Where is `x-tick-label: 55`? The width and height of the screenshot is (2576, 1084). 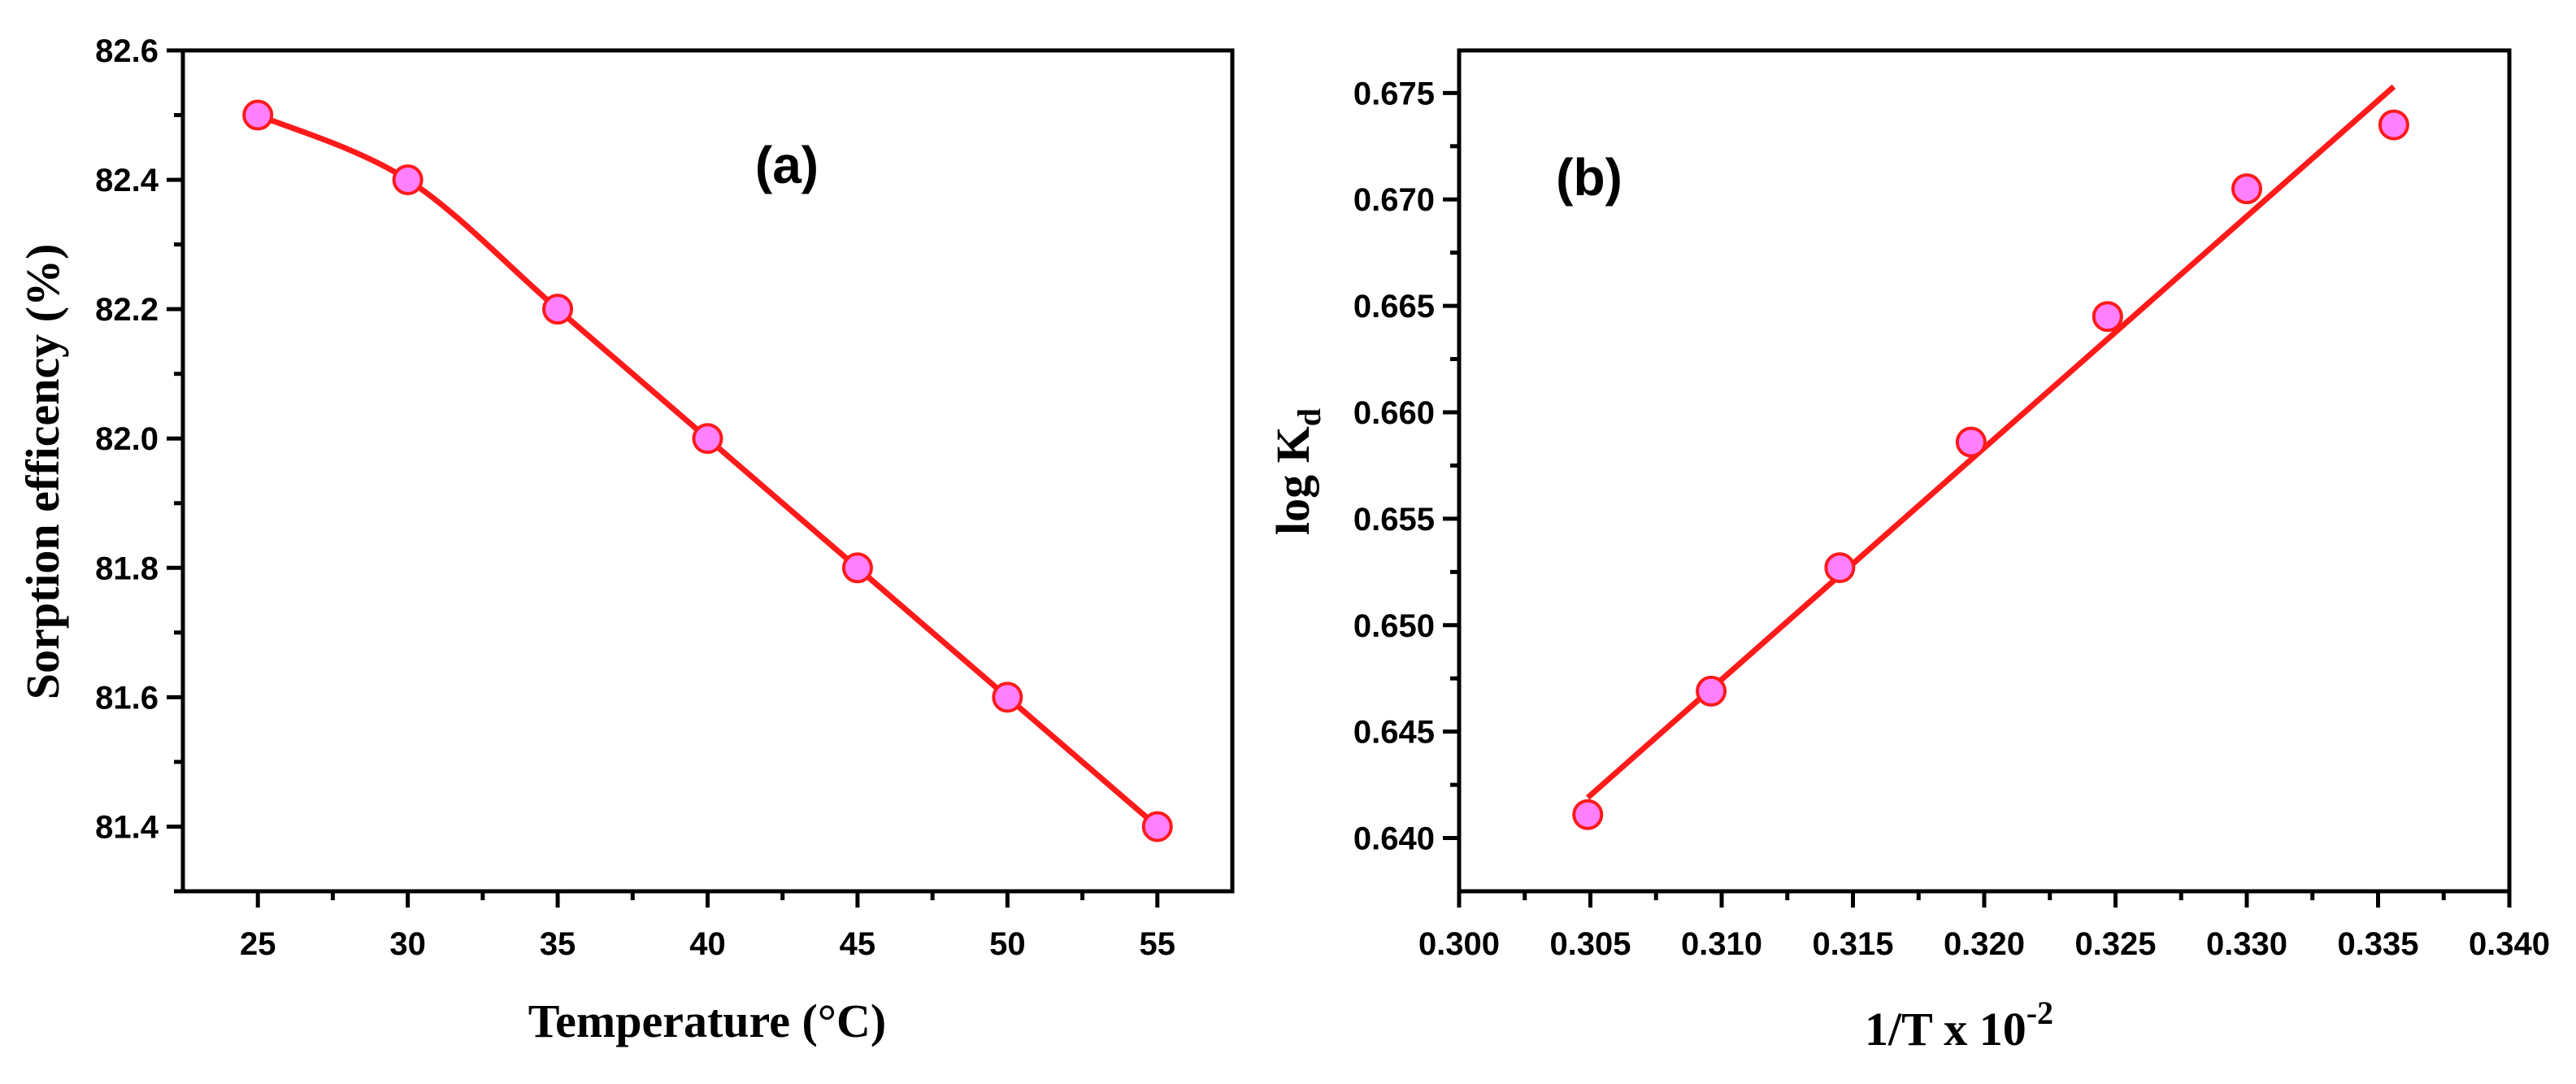 x-tick-label: 55 is located at coordinates (1158, 944).